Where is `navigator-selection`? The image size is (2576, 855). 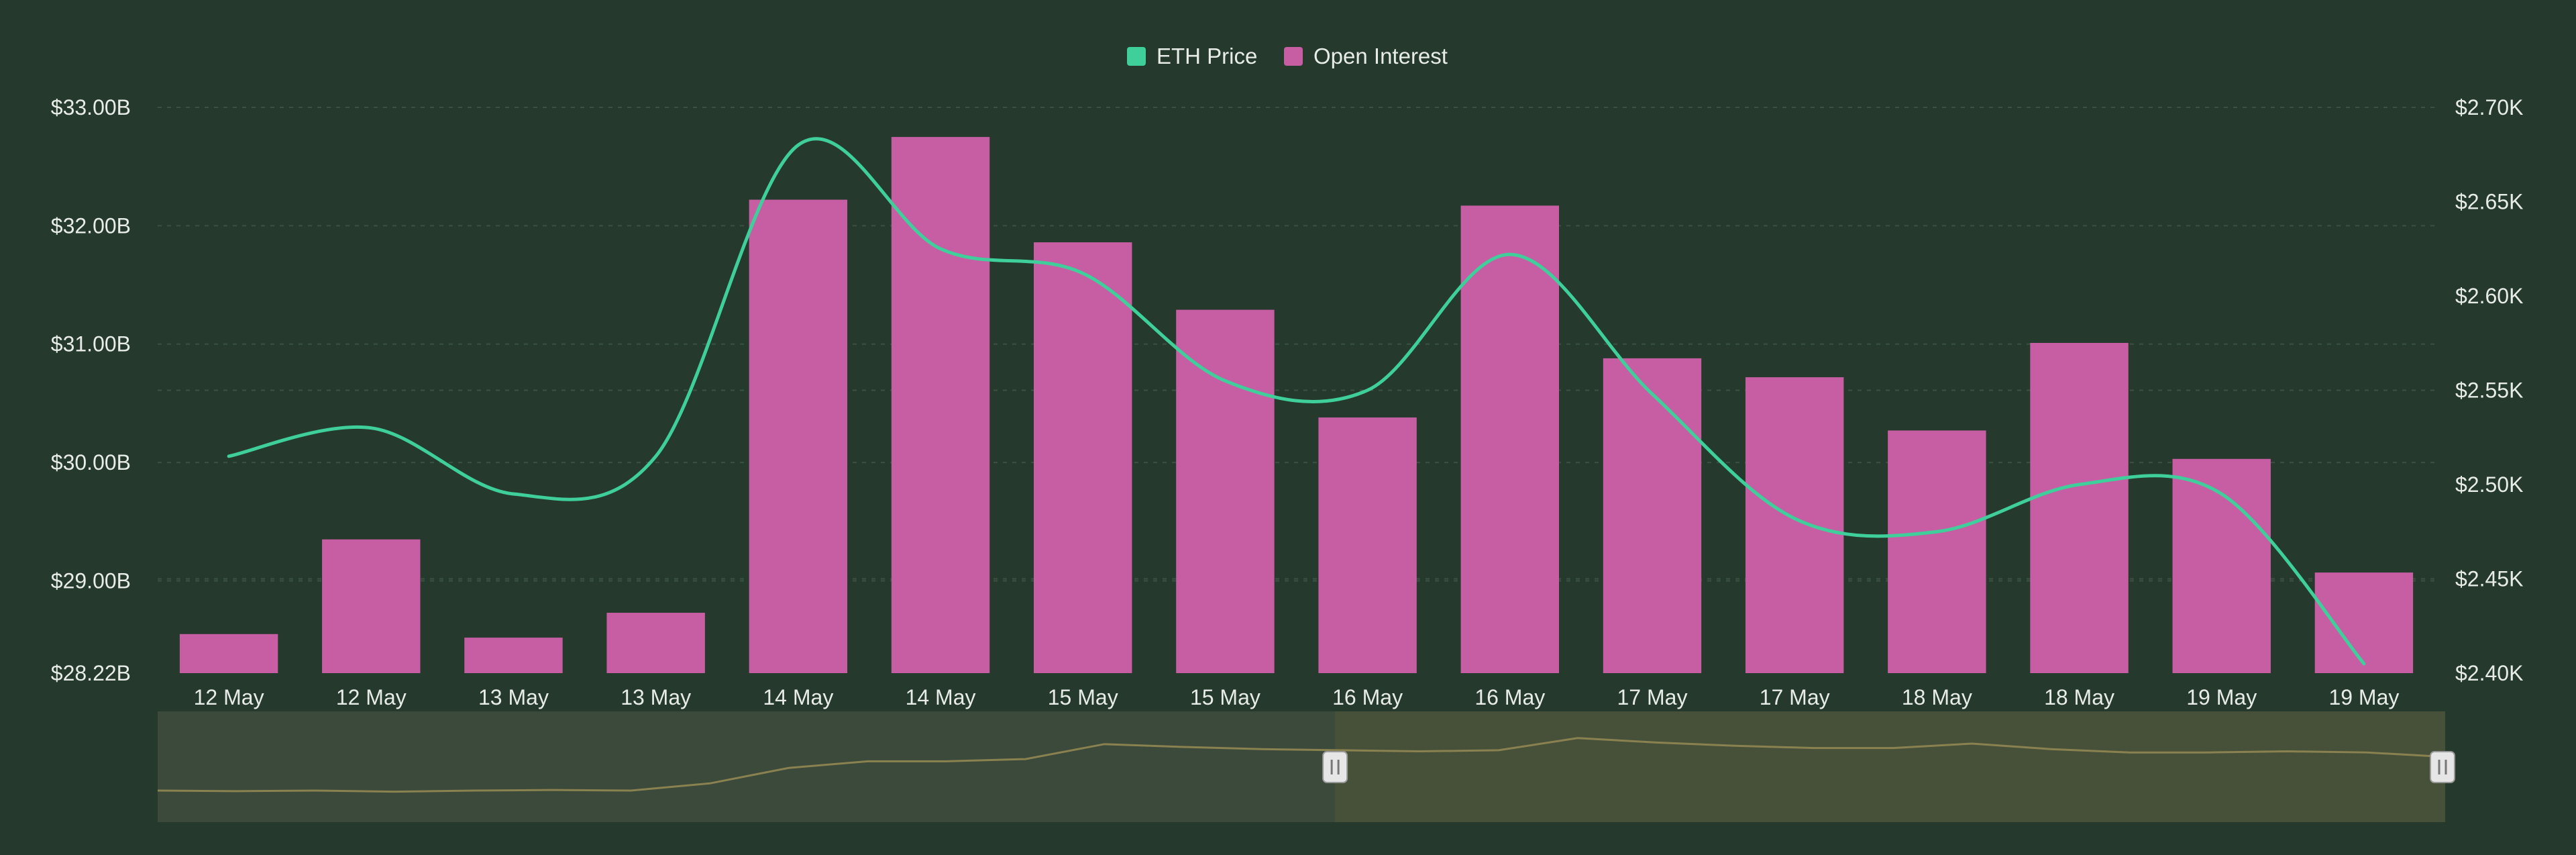
navigator-selection is located at coordinates (1890, 766).